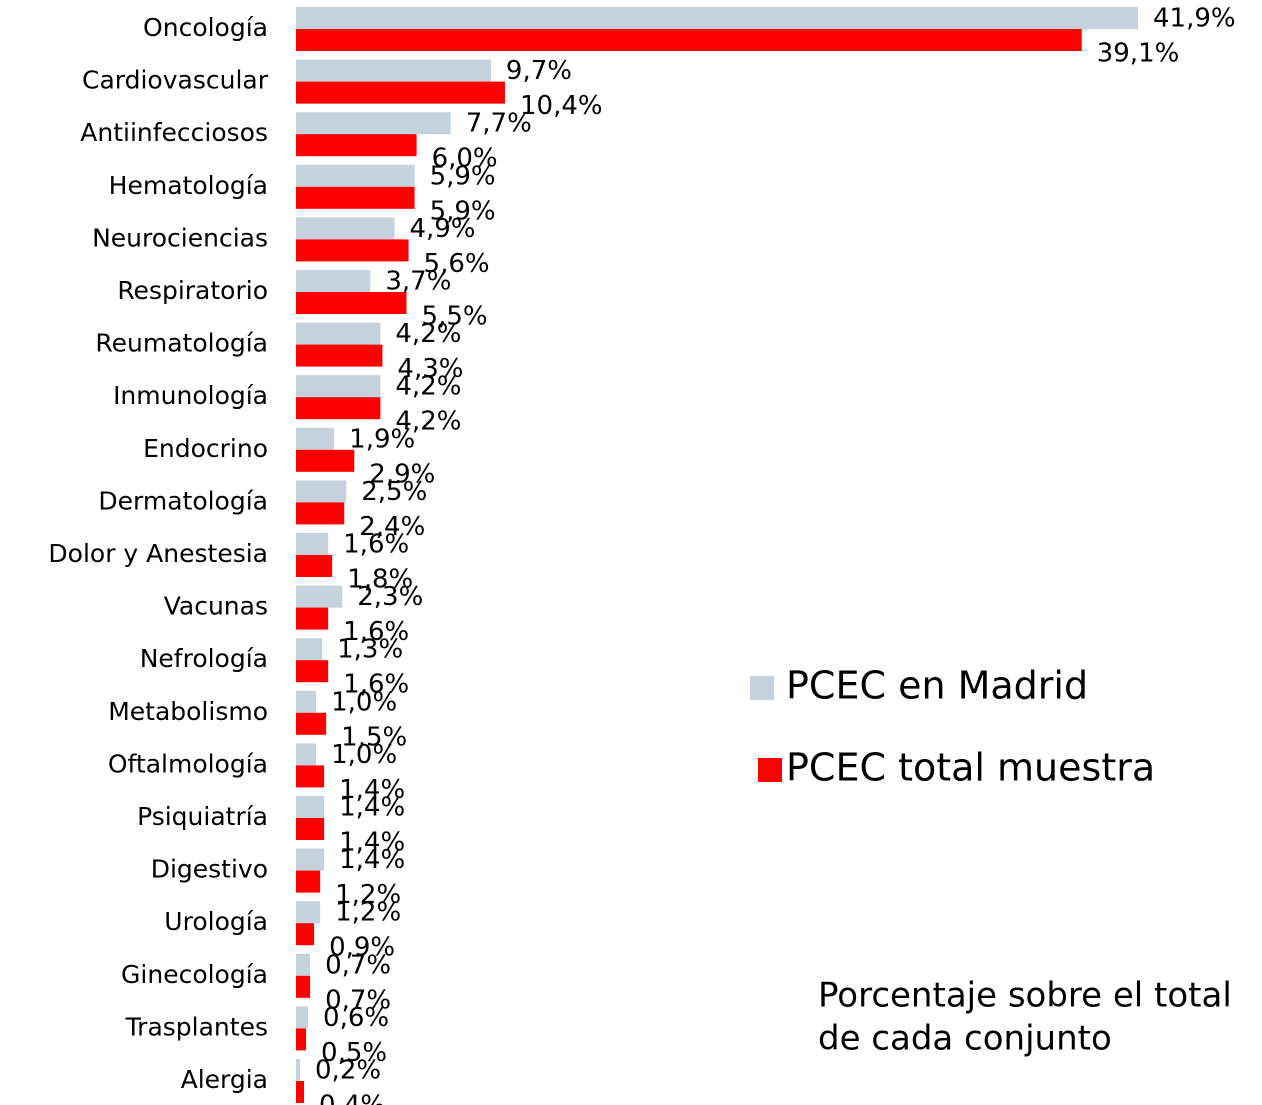  What do you see at coordinates (539, 71) in the screenshot?
I see `value-label: 9,7%` at bounding box center [539, 71].